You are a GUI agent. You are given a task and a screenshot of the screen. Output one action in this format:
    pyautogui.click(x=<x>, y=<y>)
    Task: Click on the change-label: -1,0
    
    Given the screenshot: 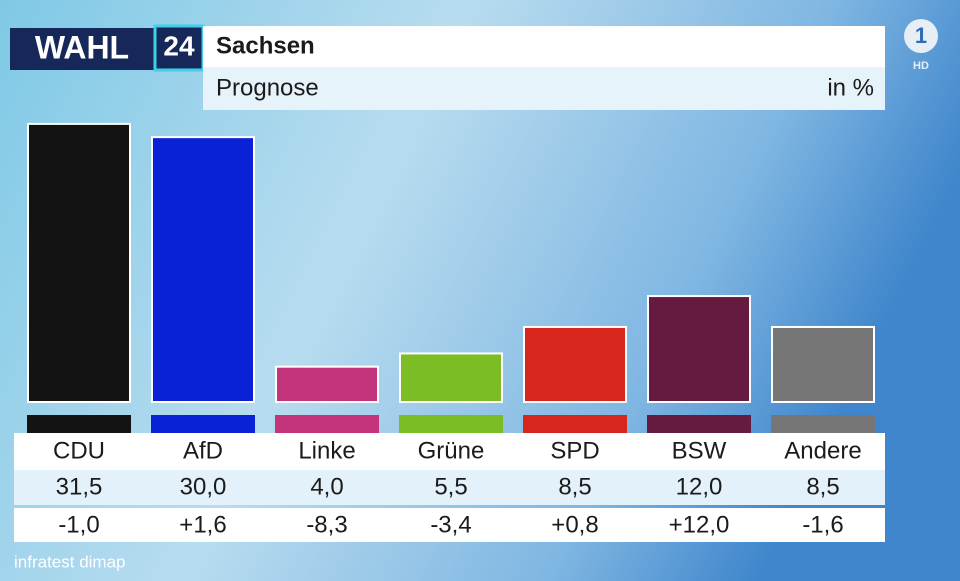 What is the action you would take?
    pyautogui.click(x=78, y=524)
    